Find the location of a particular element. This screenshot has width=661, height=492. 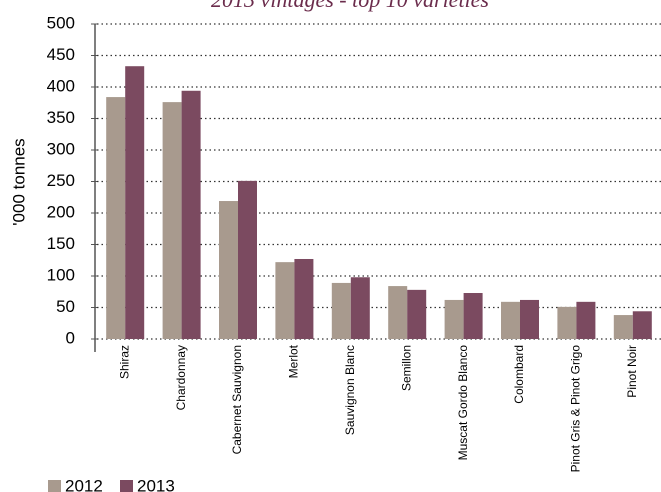

x-tick-label: Sauvignon Blanc is located at coordinates (350, 390).